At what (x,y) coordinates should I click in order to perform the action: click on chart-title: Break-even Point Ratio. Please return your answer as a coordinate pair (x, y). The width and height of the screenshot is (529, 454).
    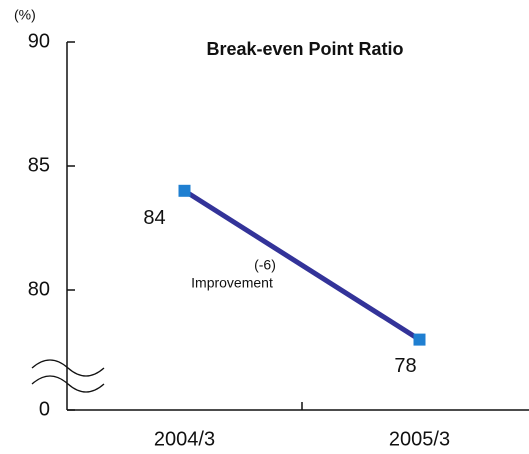
    Looking at the image, I should click on (304, 49).